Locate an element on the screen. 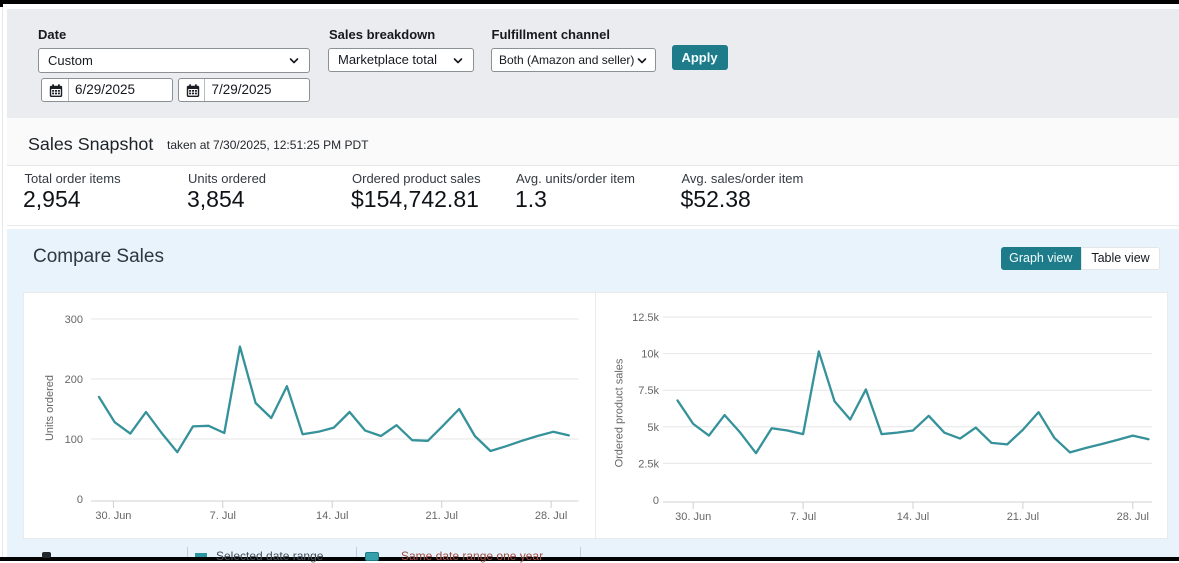  svg-text: 10k is located at coordinates (650, 355).